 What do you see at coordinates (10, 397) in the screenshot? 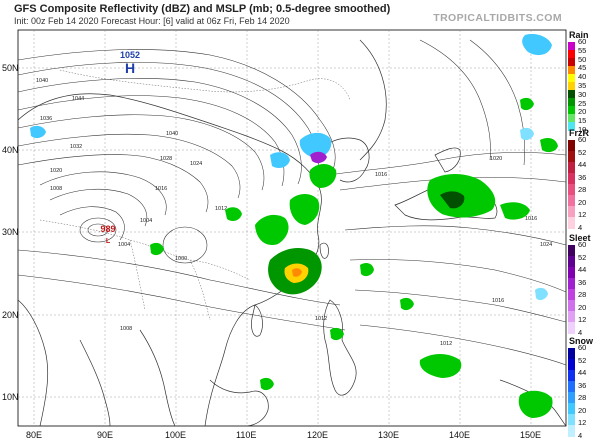
I see `lat-label: 10N` at bounding box center [10, 397].